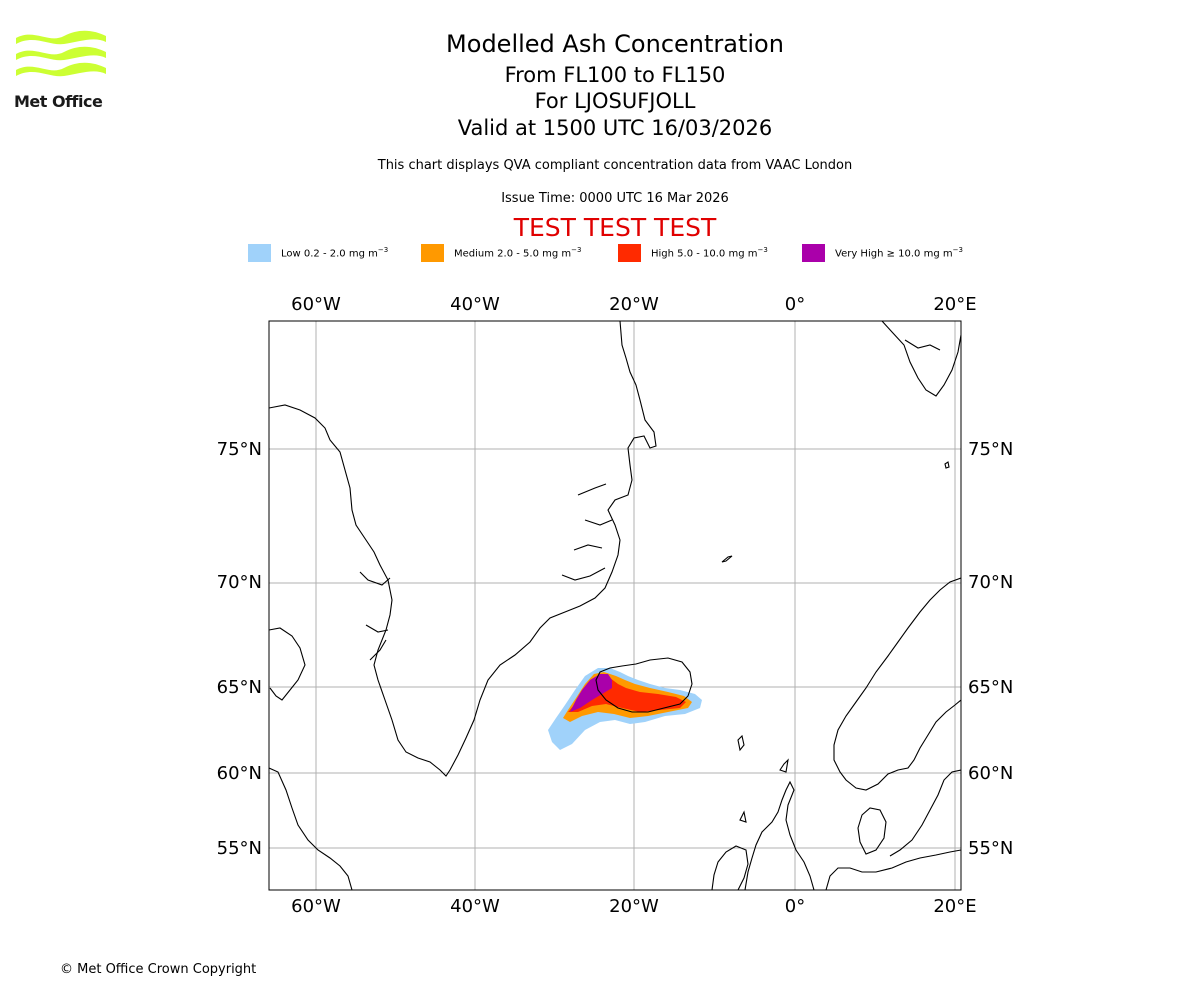  Describe the element at coordinates (615, 44) in the screenshot. I see `chart-title: Modelled Ash Concentration` at that location.